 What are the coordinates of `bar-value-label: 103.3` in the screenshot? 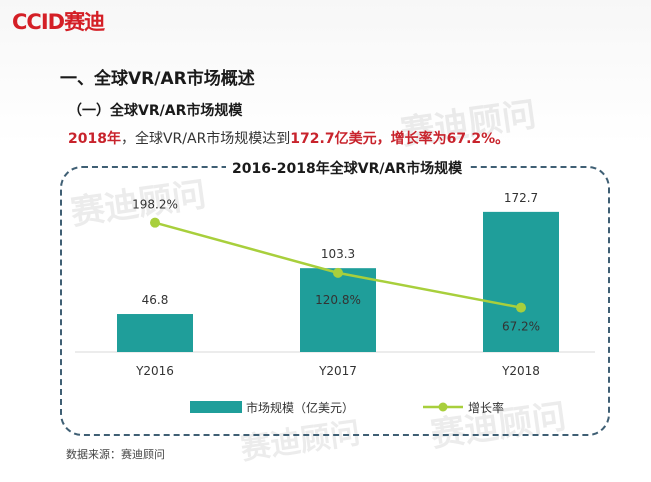 It's located at (338, 254).